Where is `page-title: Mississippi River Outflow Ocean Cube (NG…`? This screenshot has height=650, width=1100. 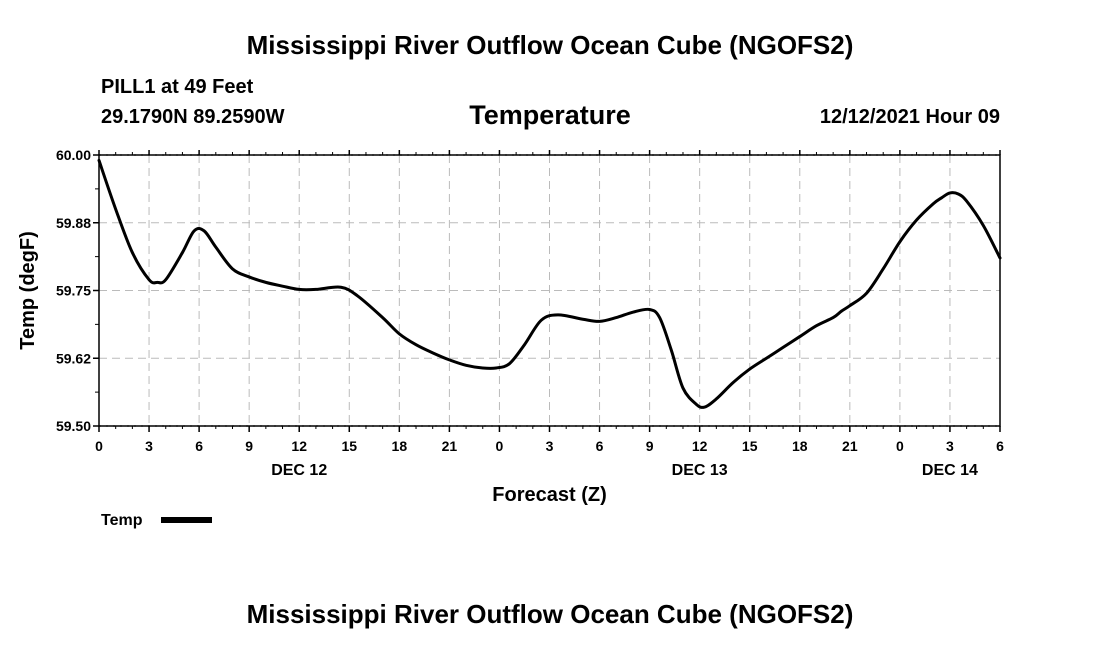
page-title: Mississippi River Outflow Ocean Cube (NG… is located at coordinates (550, 45).